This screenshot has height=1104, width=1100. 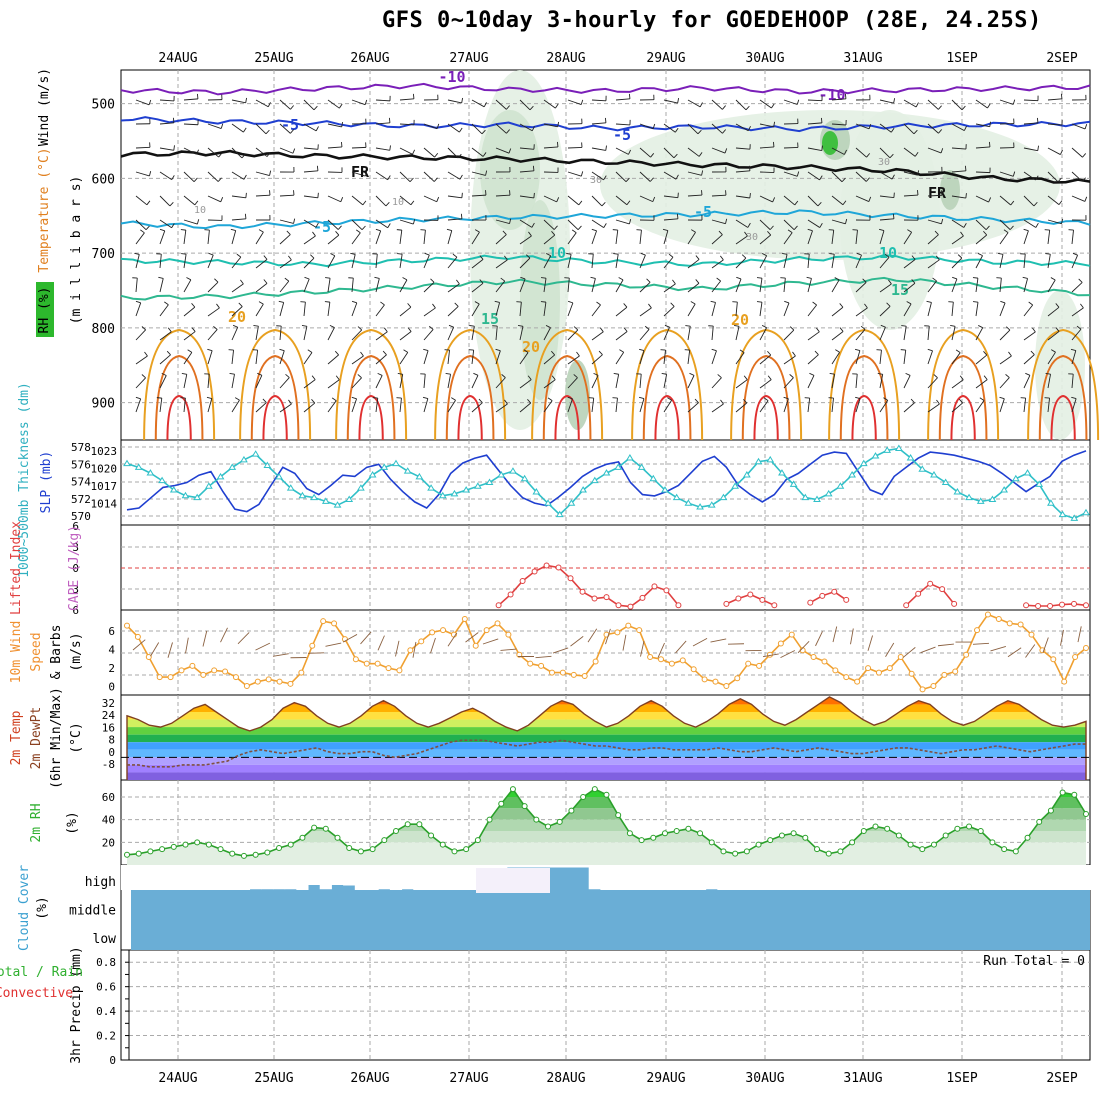 What do you see at coordinates (24, 908) in the screenshot?
I see `cloud-axis-label: Cloud Cover` at bounding box center [24, 908].